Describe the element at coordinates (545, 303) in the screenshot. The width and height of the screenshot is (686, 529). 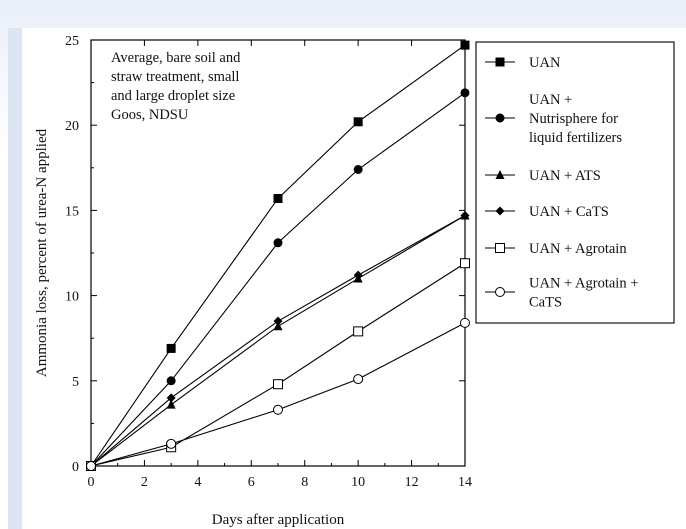
I see `legend-label-line: CaTS` at that location.